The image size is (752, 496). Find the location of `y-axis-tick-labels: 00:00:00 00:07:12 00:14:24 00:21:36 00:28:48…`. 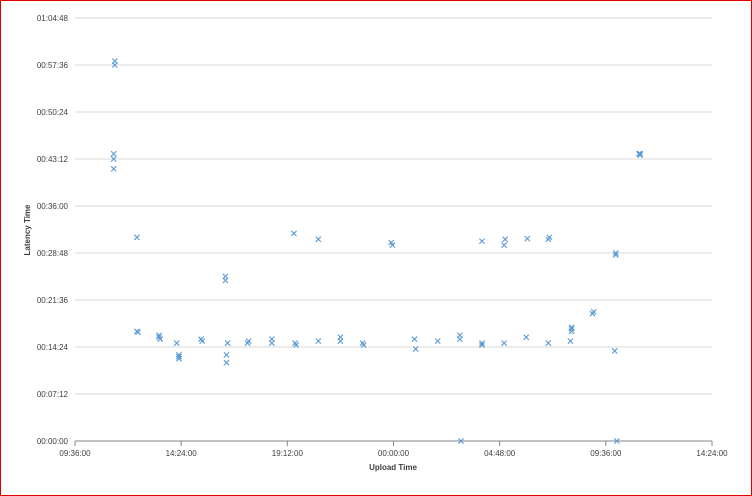

y-axis-tick-labels: 00:00:00 00:07:12 00:14:24 00:21:36 00:28:48… is located at coordinates (53, 230).